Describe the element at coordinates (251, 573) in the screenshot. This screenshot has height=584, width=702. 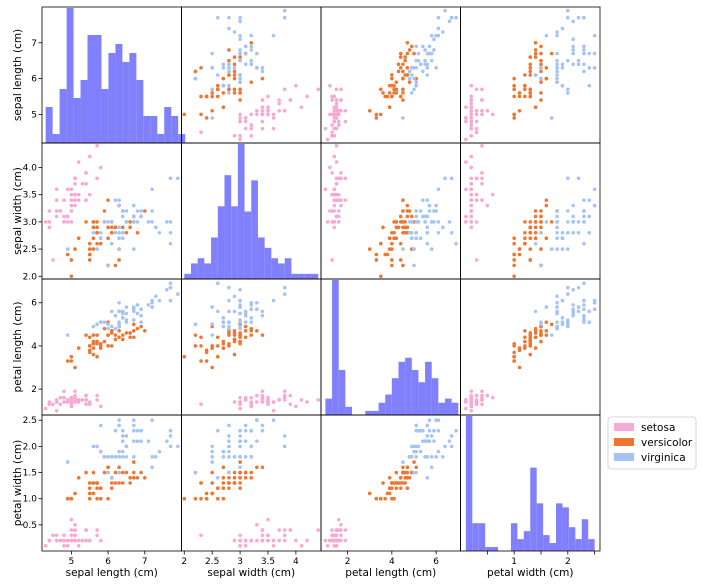
I see `x-axis-title-sw: sepal width (cm)` at that location.